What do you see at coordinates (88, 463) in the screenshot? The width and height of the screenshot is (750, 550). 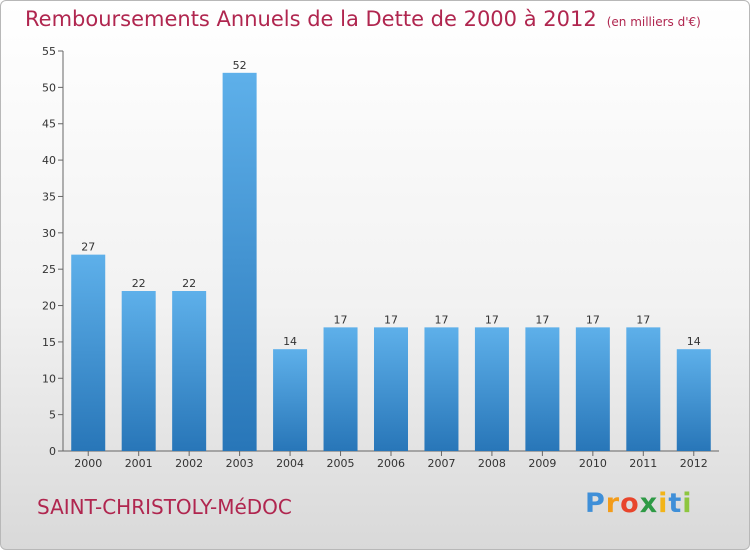 I see `x-tick-label: 2000` at bounding box center [88, 463].